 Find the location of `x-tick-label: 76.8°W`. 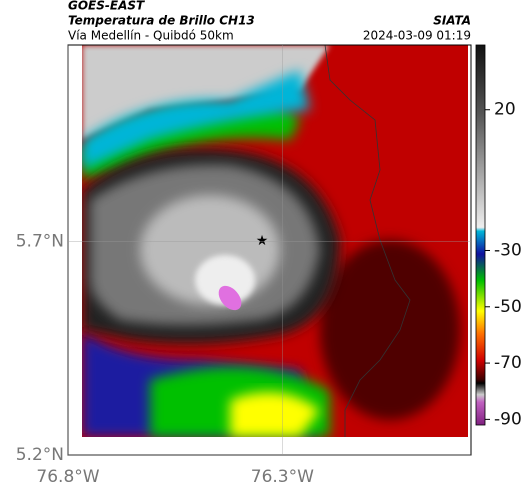

x-tick-label: 76.8°W is located at coordinates (67, 477).